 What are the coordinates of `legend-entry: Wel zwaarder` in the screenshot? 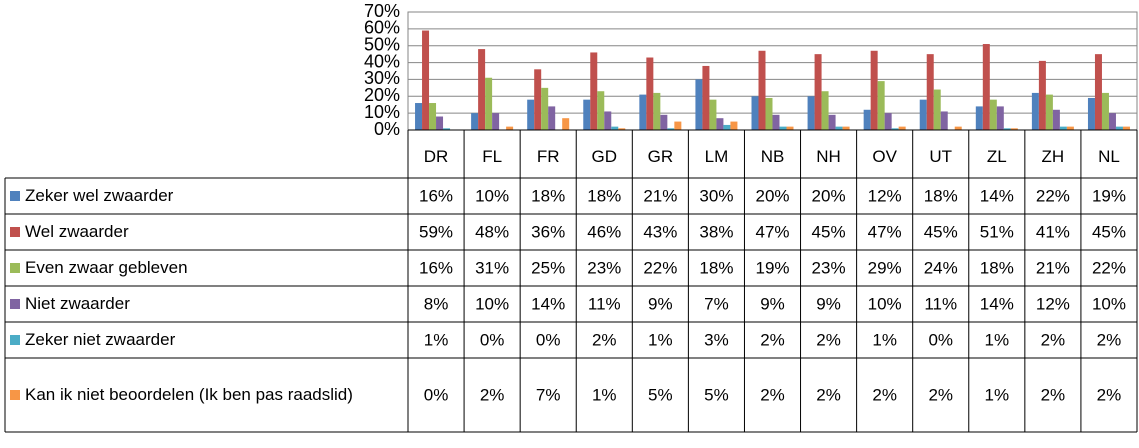 It's located at (206, 232).